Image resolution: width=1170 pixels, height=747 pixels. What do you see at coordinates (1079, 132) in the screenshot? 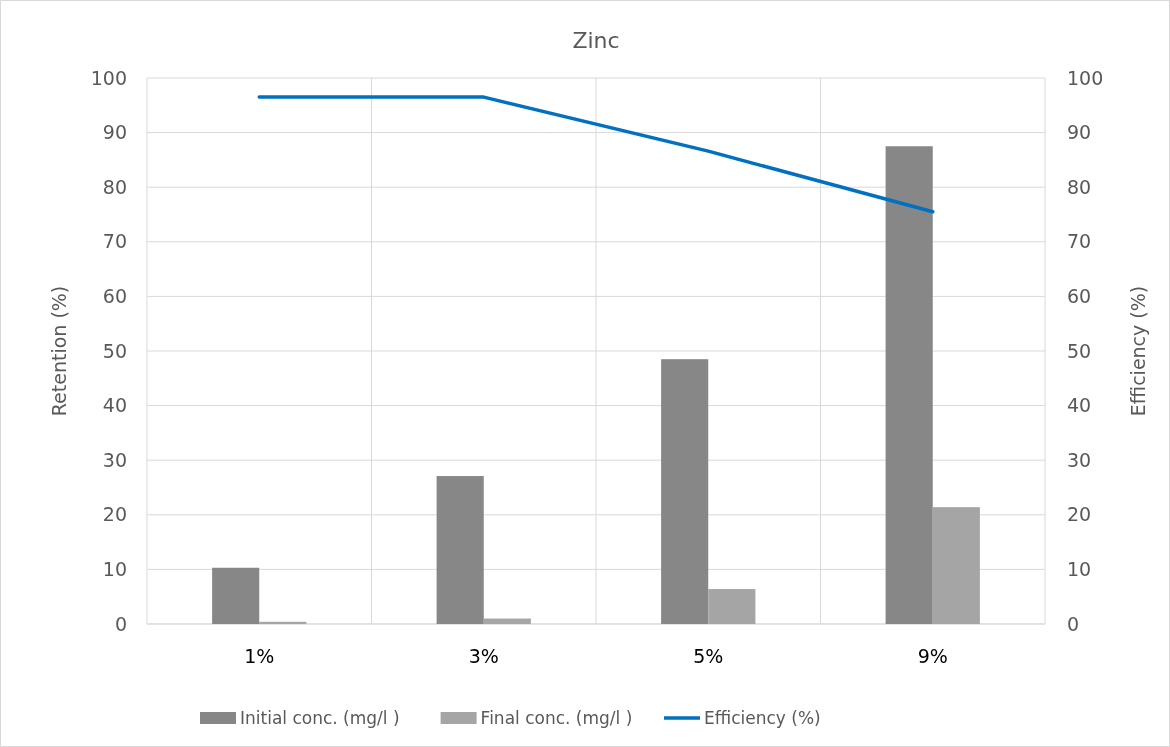
I see `y2-tick-label: 90` at bounding box center [1079, 132].